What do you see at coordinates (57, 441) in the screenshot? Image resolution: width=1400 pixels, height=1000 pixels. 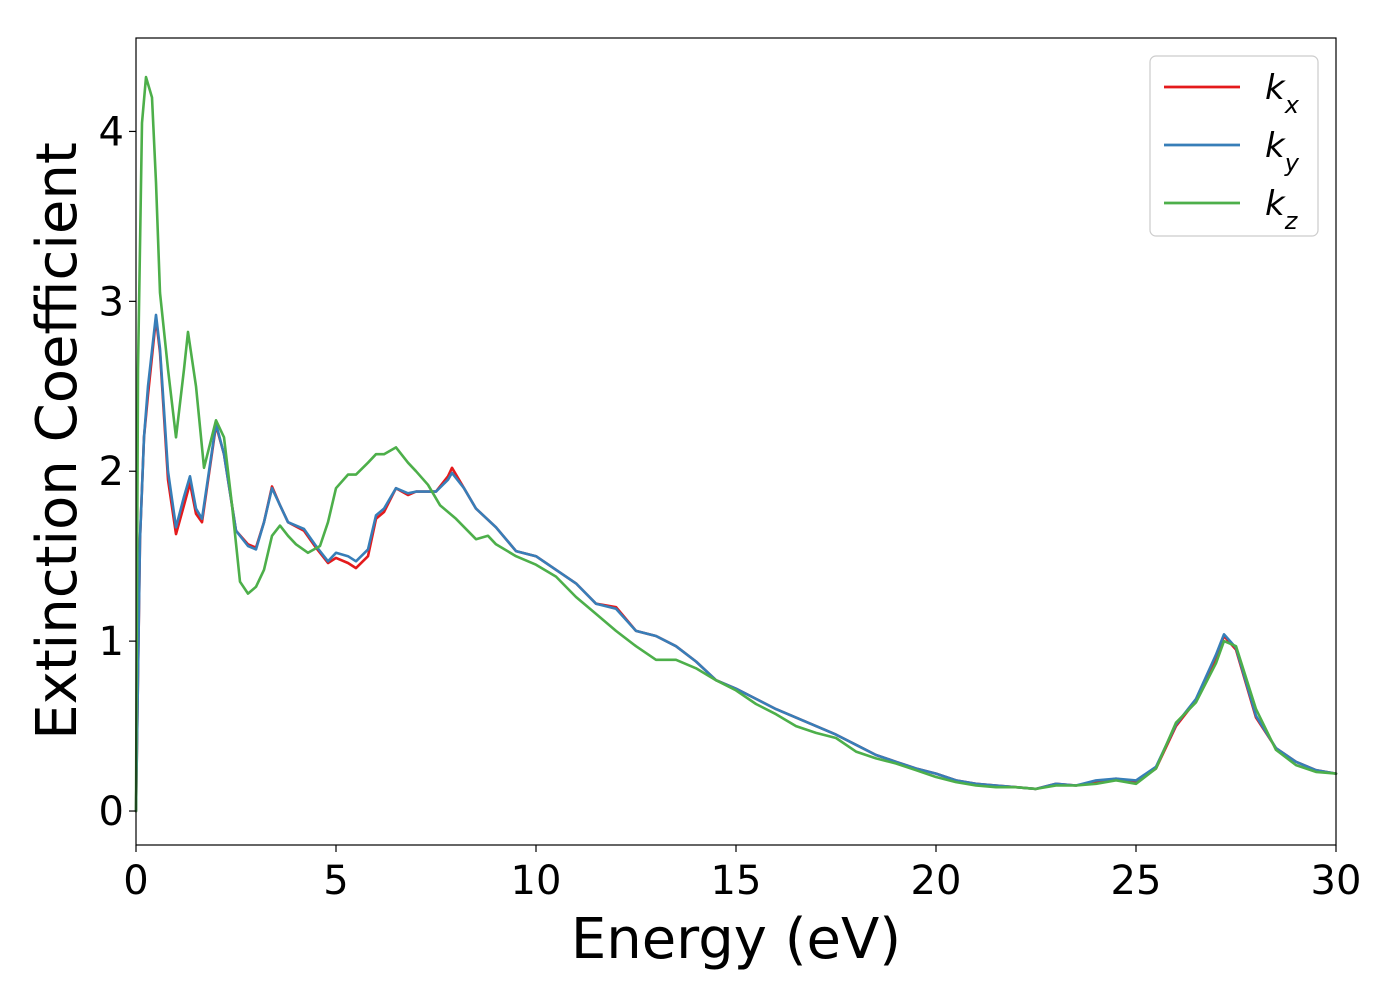 I see `y-axis-label: Extinction Coefficient` at bounding box center [57, 441].